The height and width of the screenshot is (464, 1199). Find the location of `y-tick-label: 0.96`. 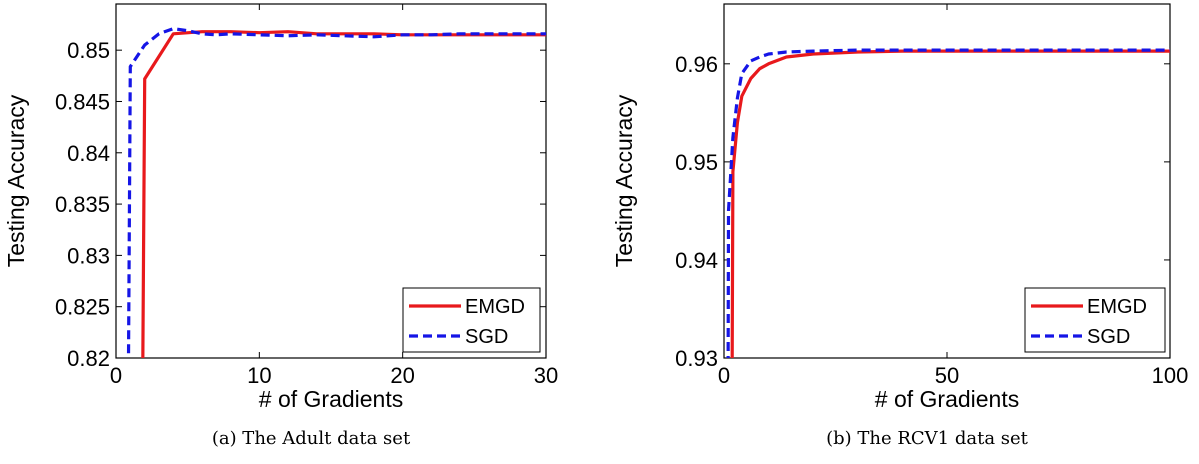

y-tick-label: 0.96 is located at coordinates (696, 64).